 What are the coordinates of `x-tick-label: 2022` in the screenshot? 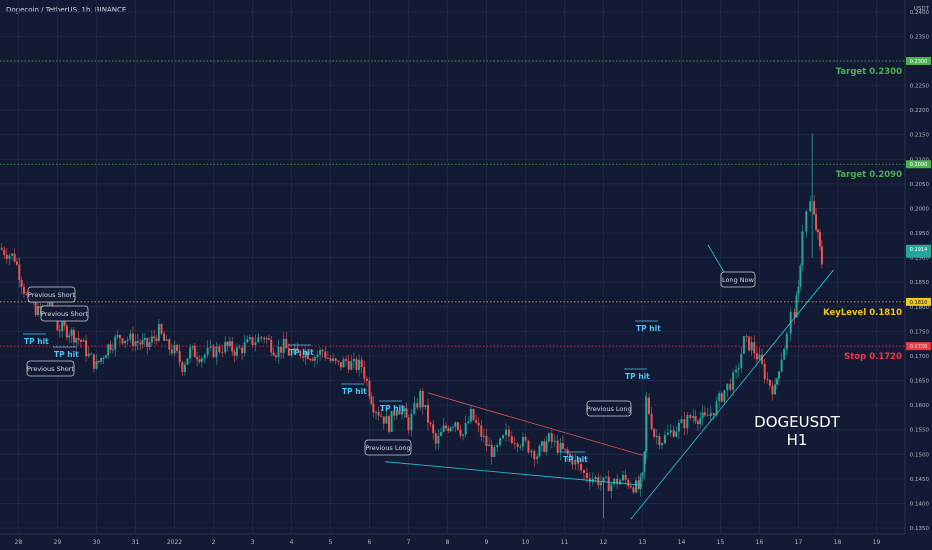 It's located at (174, 542).